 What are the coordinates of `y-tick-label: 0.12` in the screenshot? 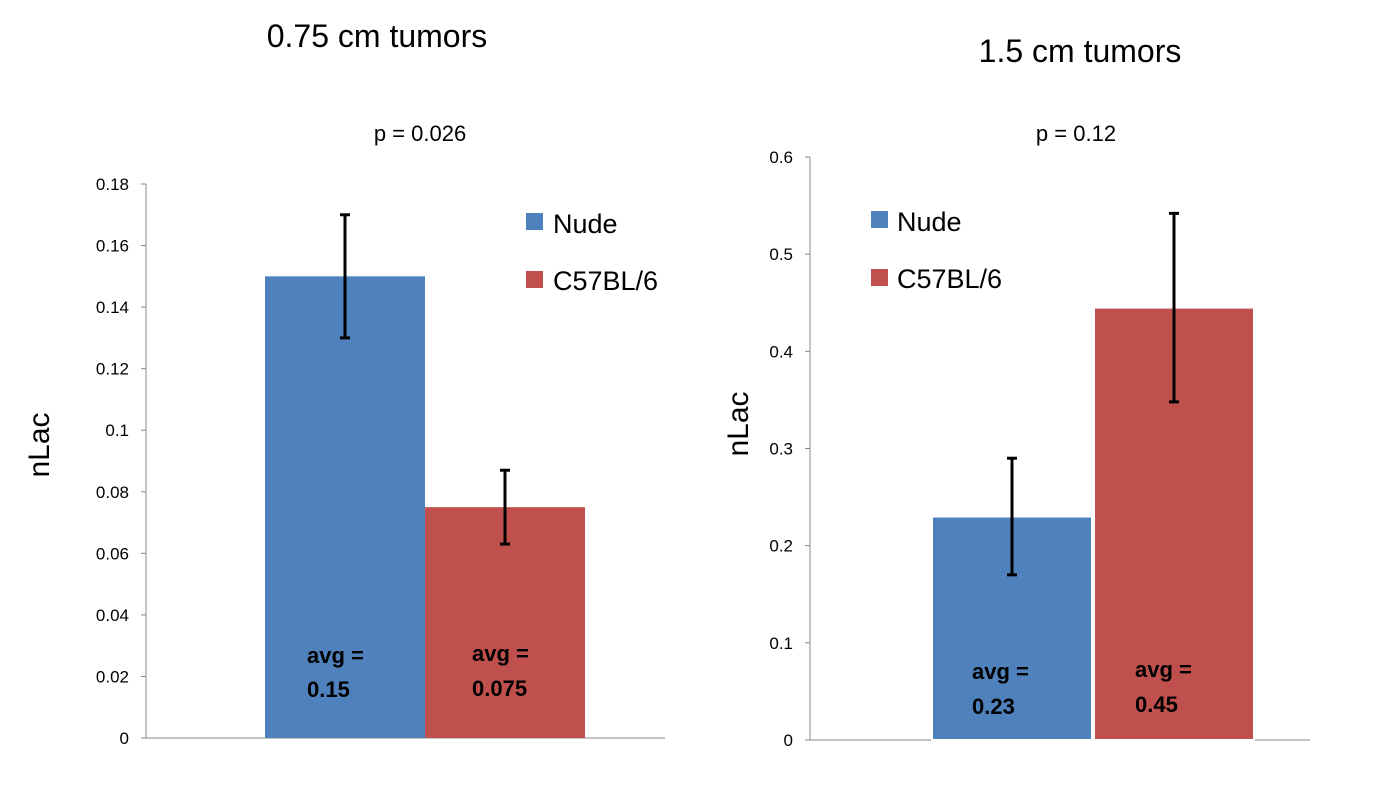 It's located at (112, 369).